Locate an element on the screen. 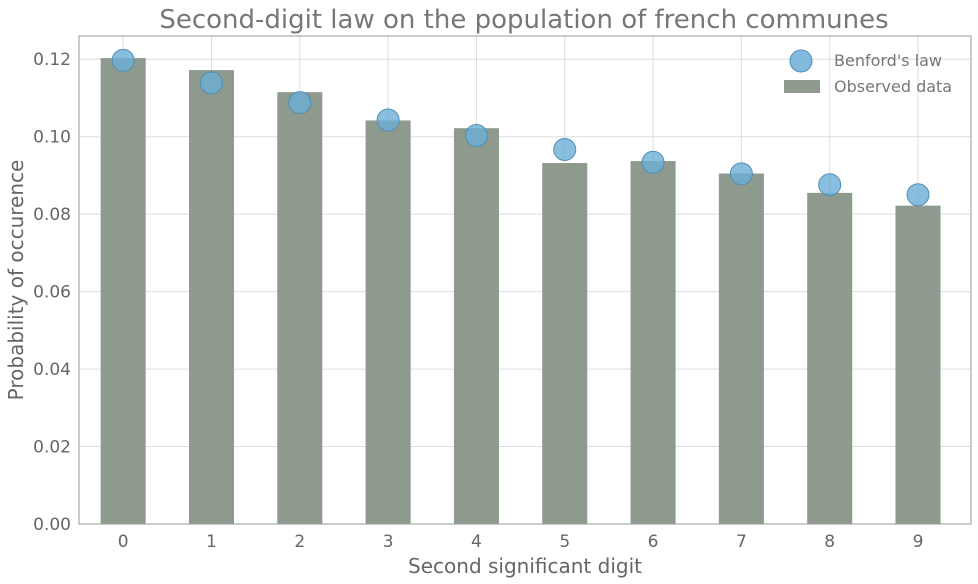 This screenshot has height=584, width=978. x-tick-label: 4 is located at coordinates (476, 542).